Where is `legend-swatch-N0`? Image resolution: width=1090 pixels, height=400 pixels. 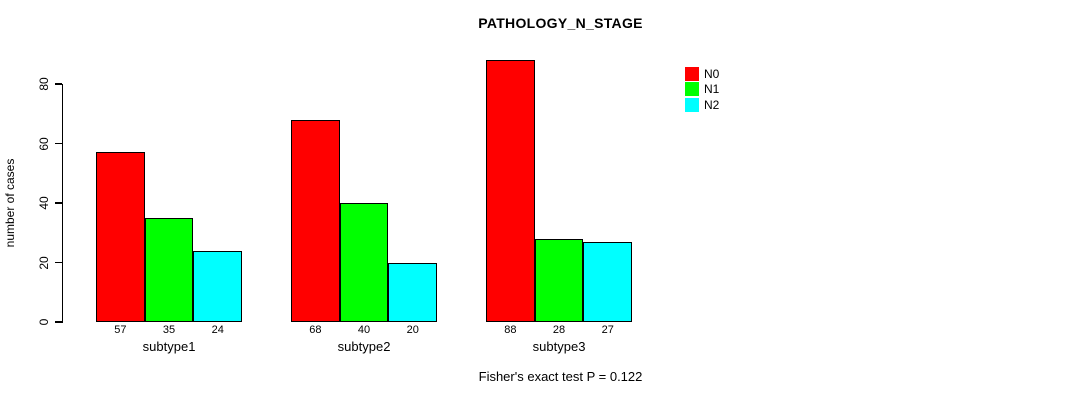 legend-swatch-N0 is located at coordinates (692, 74).